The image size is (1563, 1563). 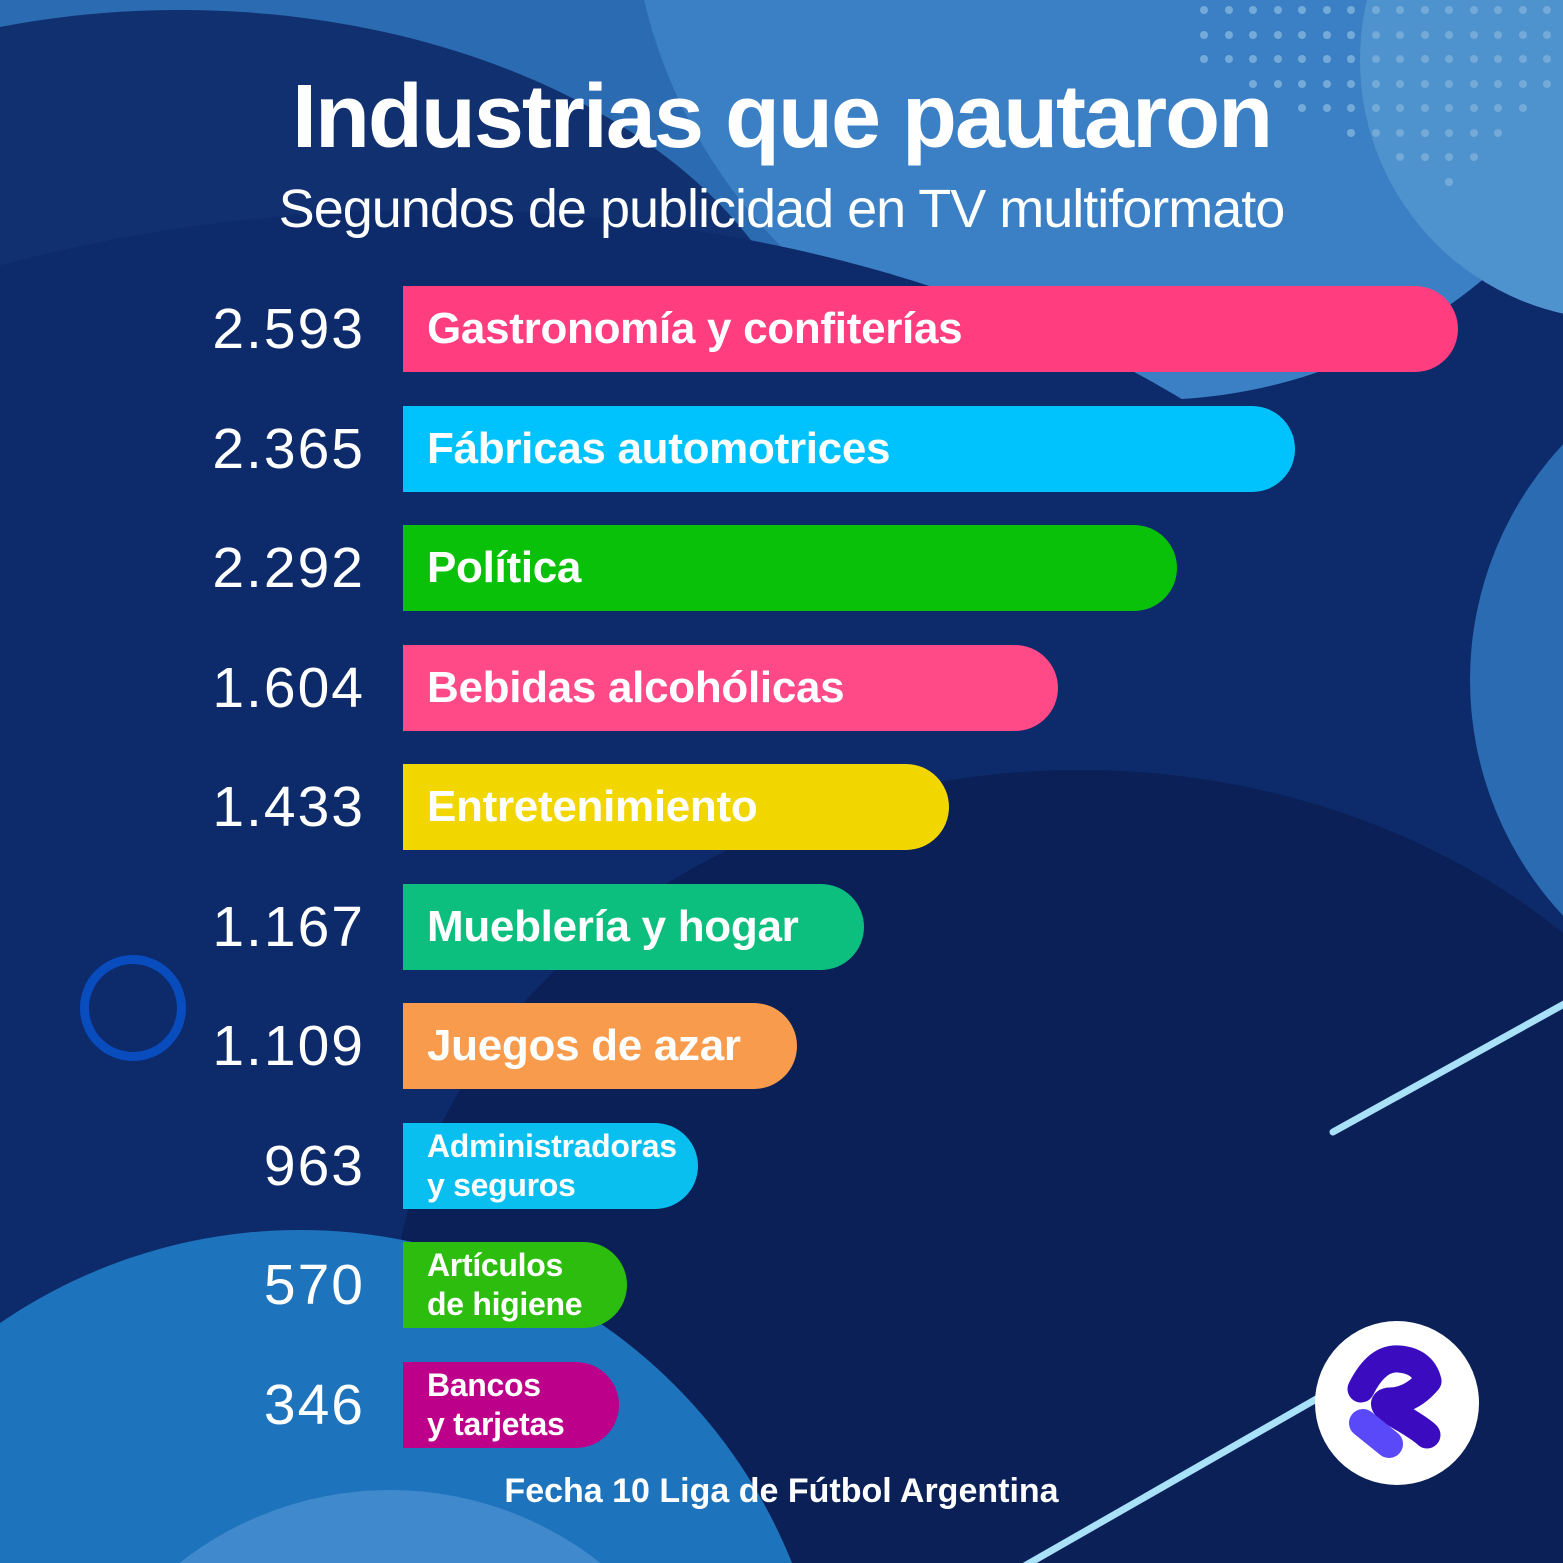 I want to click on diagonal-line-upper, so click(x=1446, y=1068).